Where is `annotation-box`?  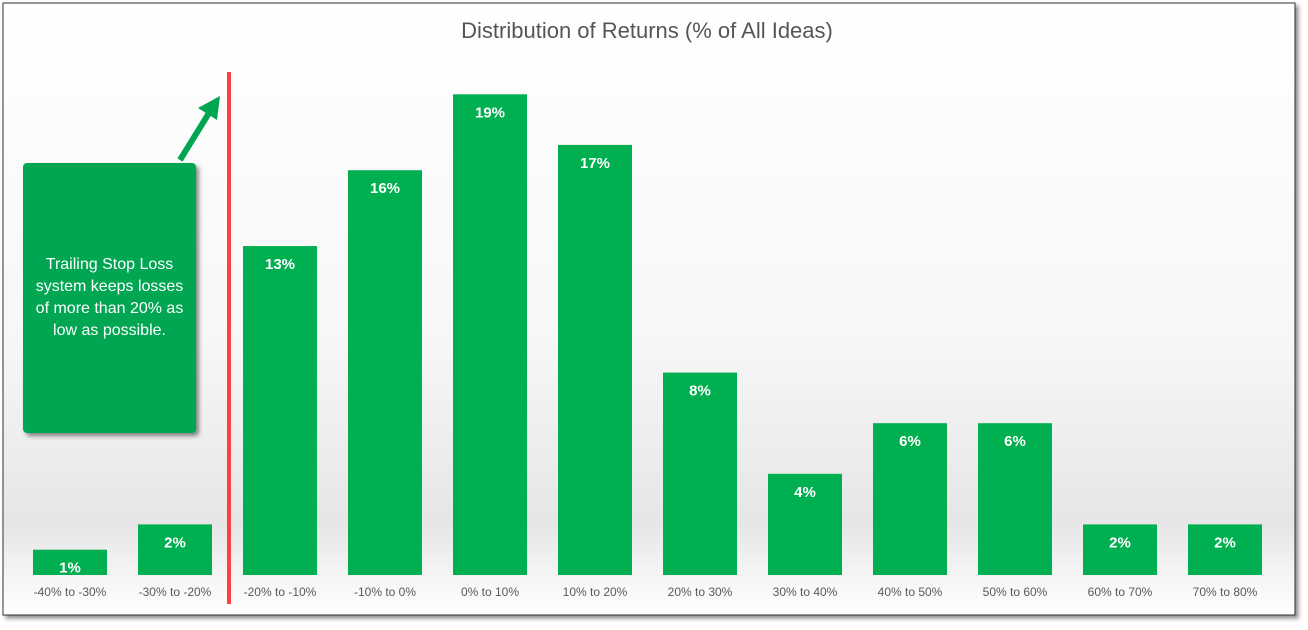
annotation-box is located at coordinates (109, 298).